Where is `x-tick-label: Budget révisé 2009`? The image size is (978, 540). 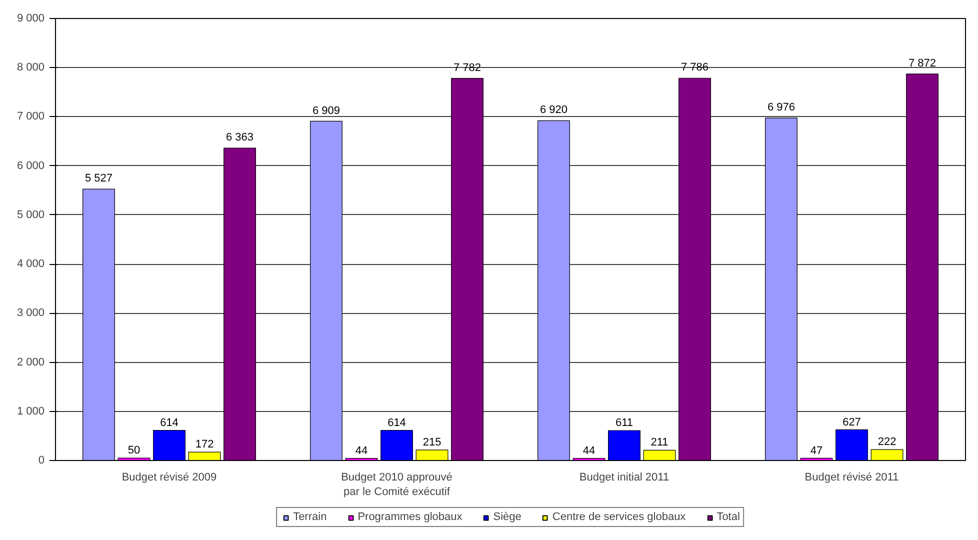 x-tick-label: Budget révisé 2009 is located at coordinates (169, 478).